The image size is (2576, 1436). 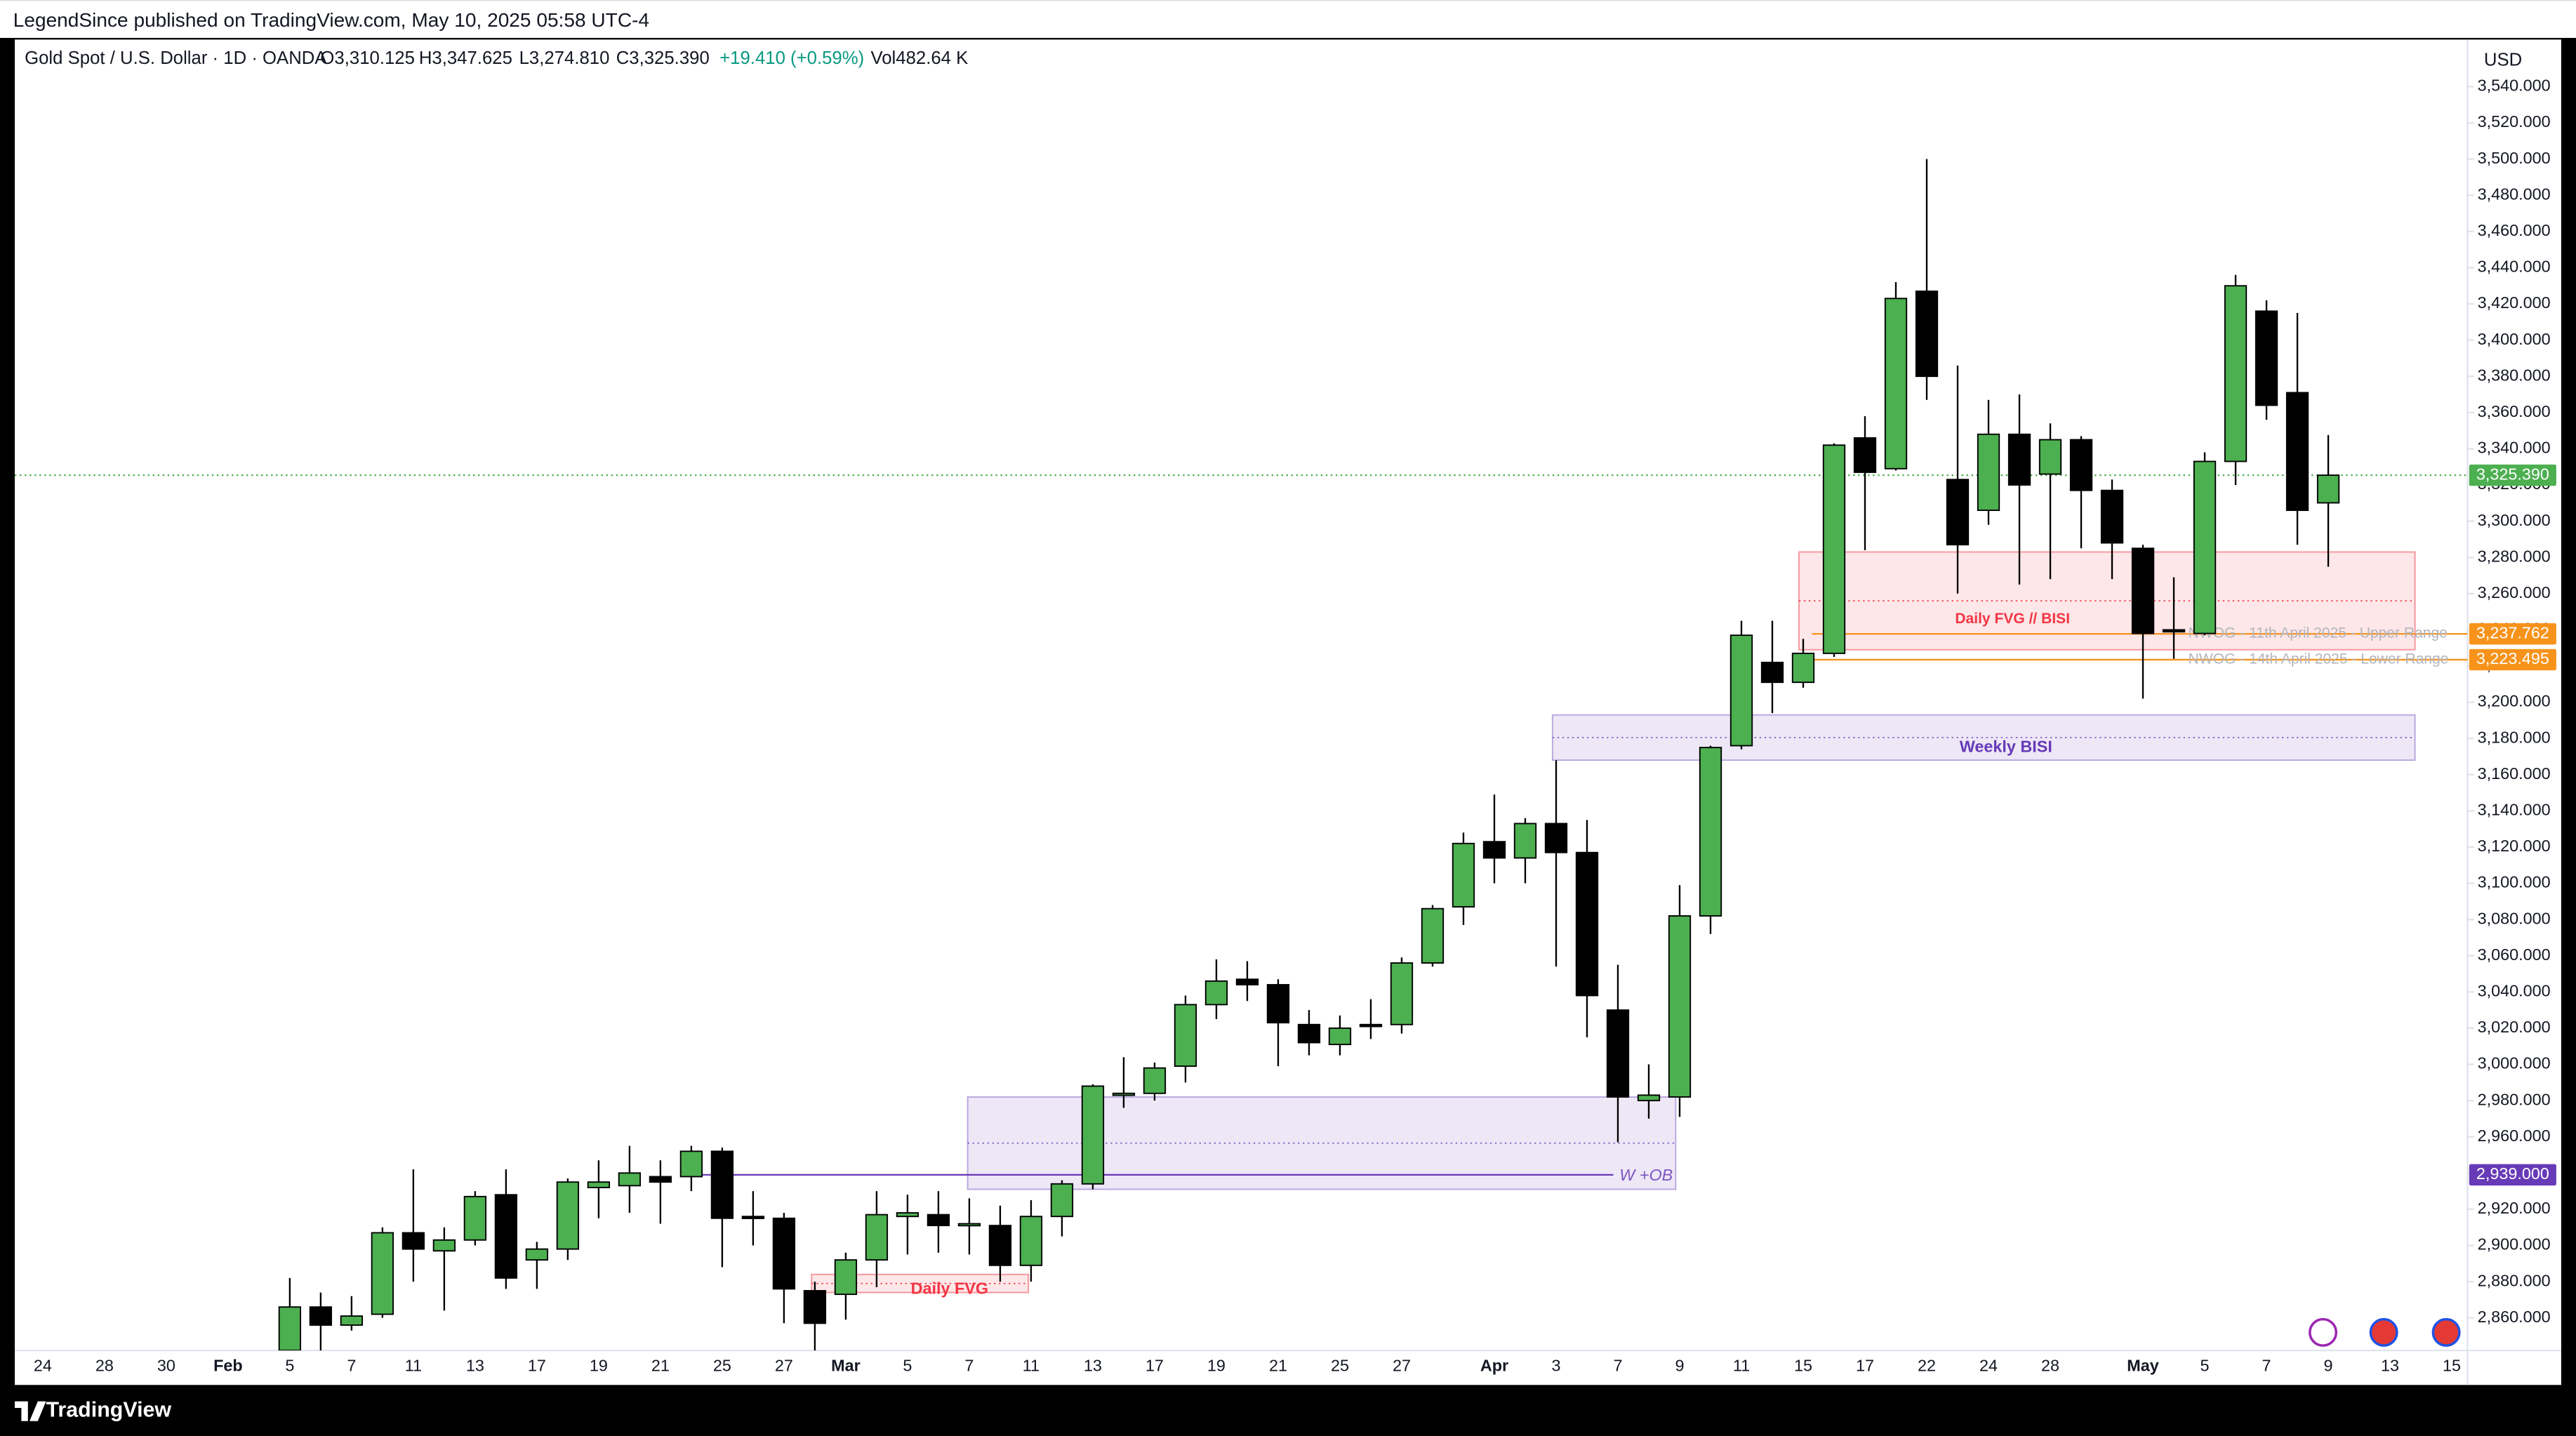 What do you see at coordinates (2515, 592) in the screenshot?
I see `y-tick-label: 3,260.000` at bounding box center [2515, 592].